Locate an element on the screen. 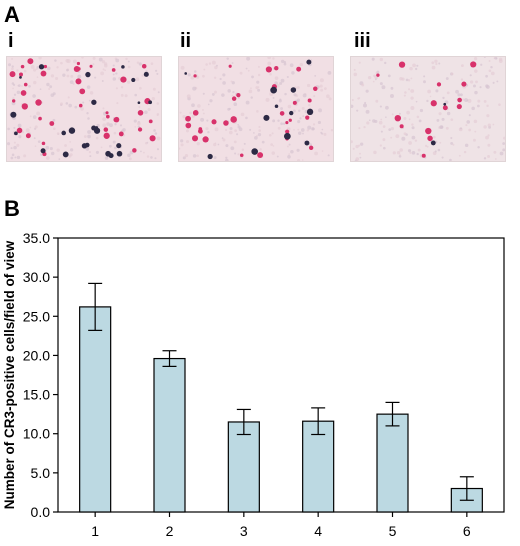 This screenshot has height=546, width=520. x-tick-label: 3 is located at coordinates (244, 531).